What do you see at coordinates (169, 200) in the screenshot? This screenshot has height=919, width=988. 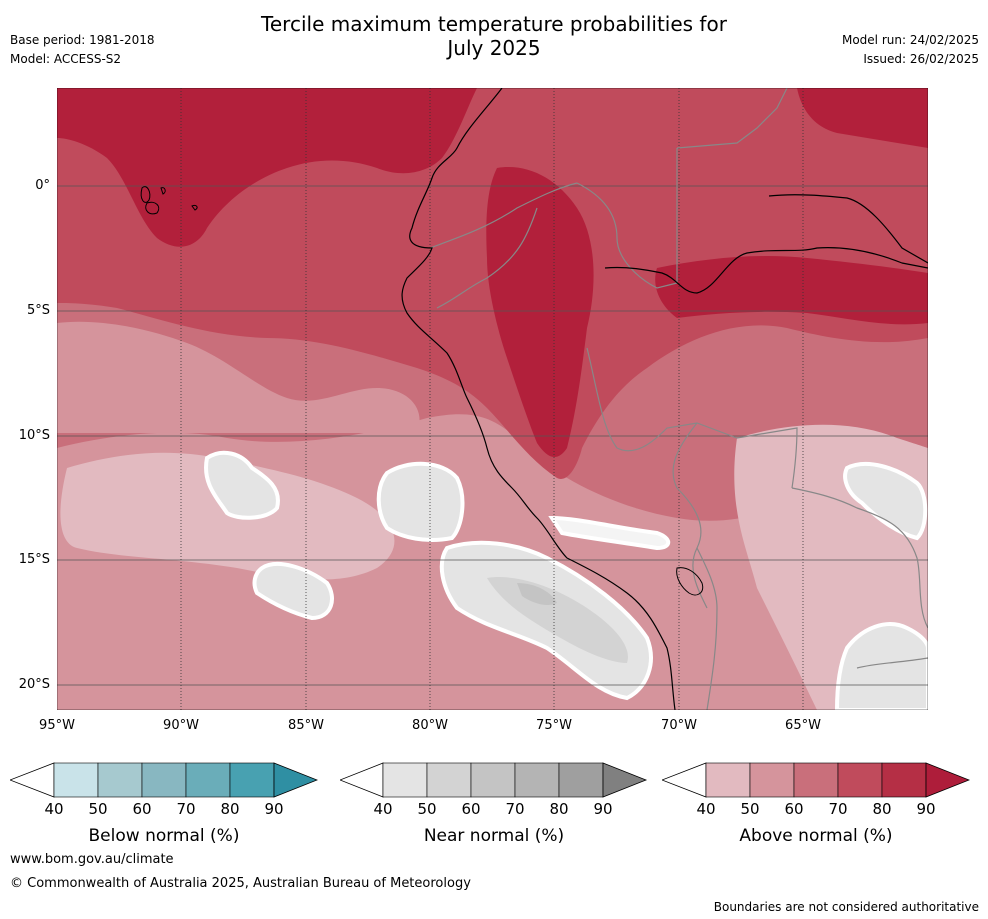 I see `galapagos-islands` at bounding box center [169, 200].